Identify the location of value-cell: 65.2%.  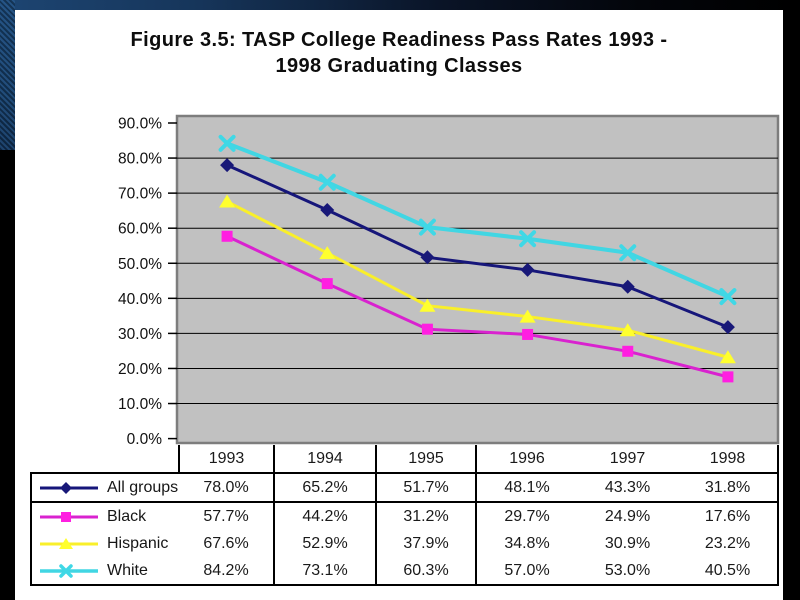
(325, 488).